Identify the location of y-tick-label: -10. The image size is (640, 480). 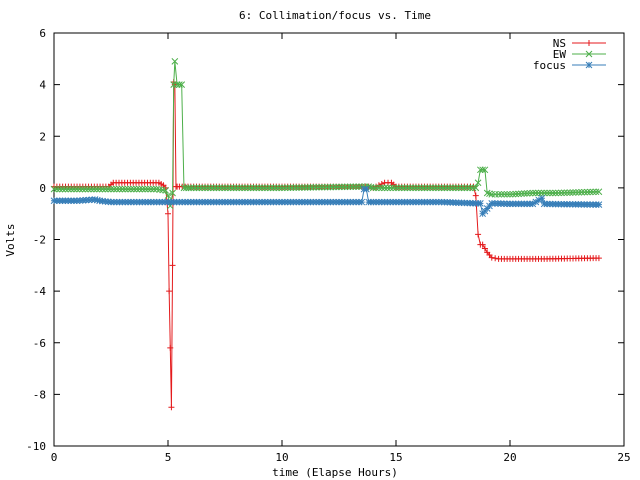
(36, 446).